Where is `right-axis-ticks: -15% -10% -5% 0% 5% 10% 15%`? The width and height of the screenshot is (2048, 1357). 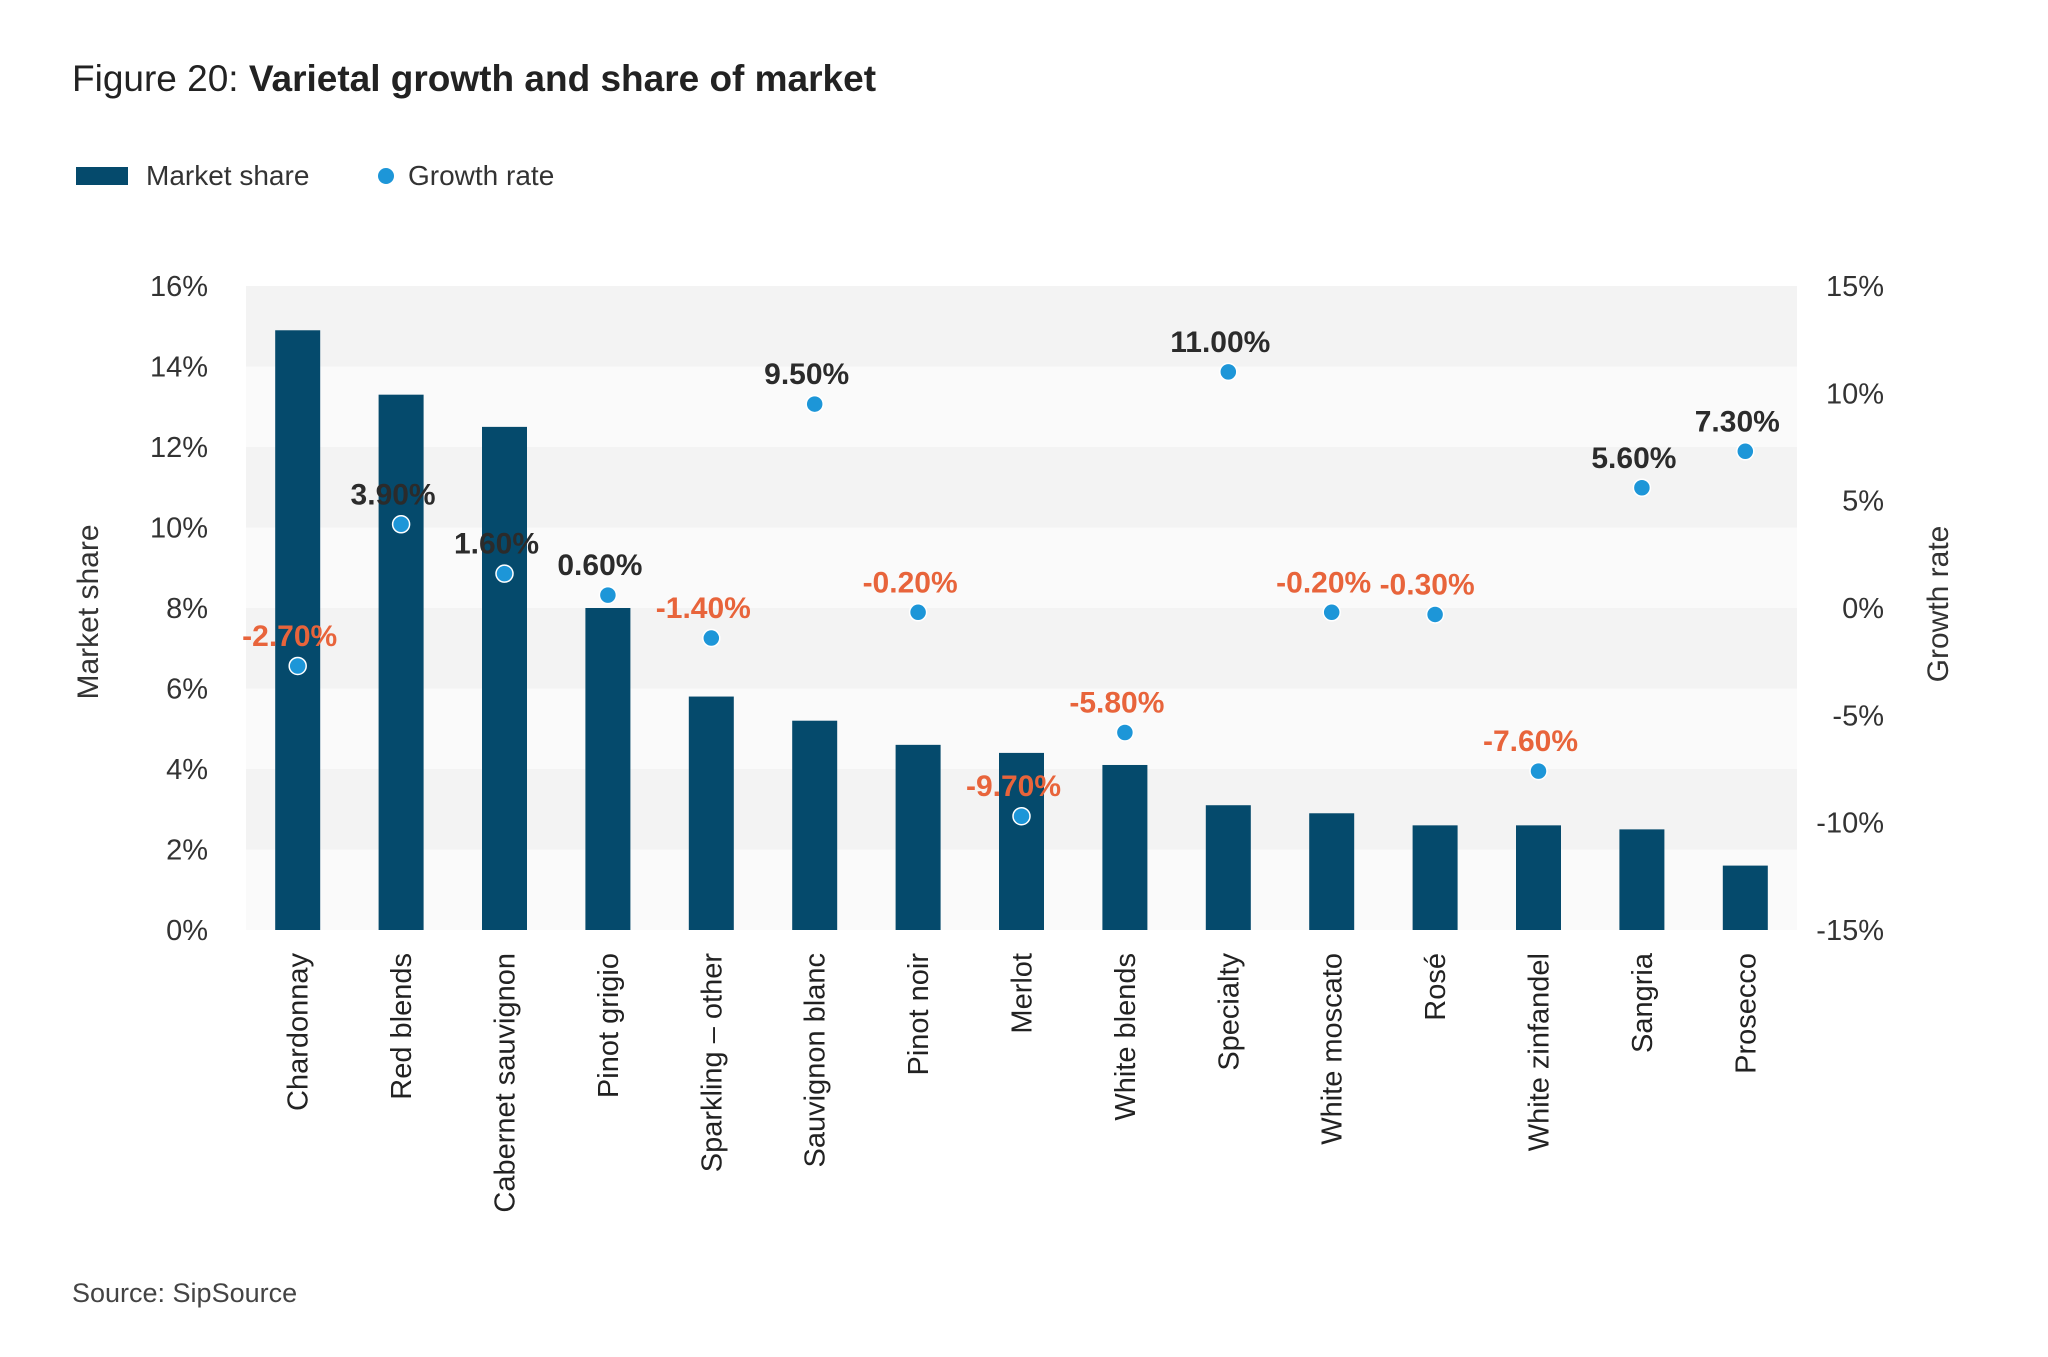 right-axis-ticks: -15% -10% -5% 0% 5% 10% 15% is located at coordinates (1850, 609).